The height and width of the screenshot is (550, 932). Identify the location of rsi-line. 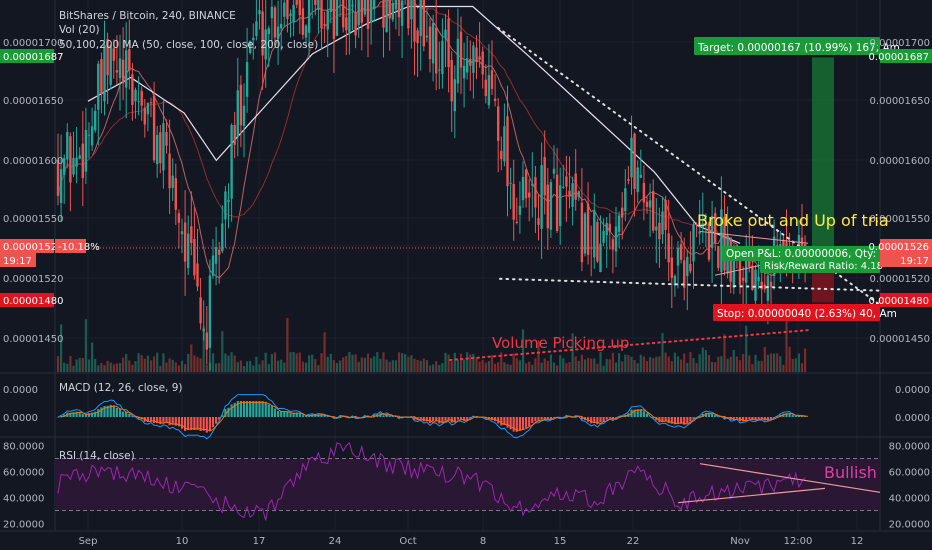
(431, 481).